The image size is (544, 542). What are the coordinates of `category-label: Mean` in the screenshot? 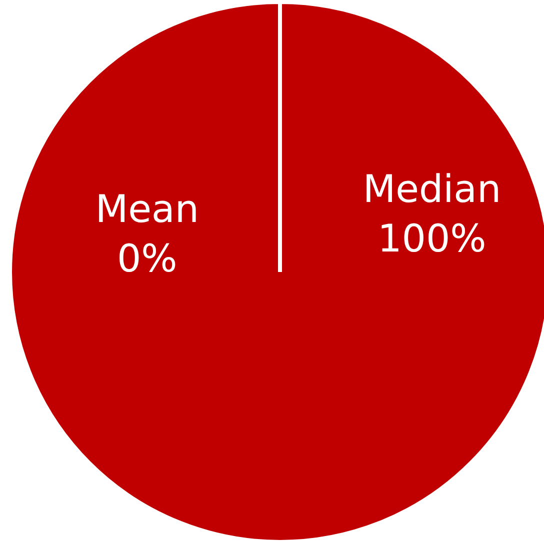 It's located at (147, 209).